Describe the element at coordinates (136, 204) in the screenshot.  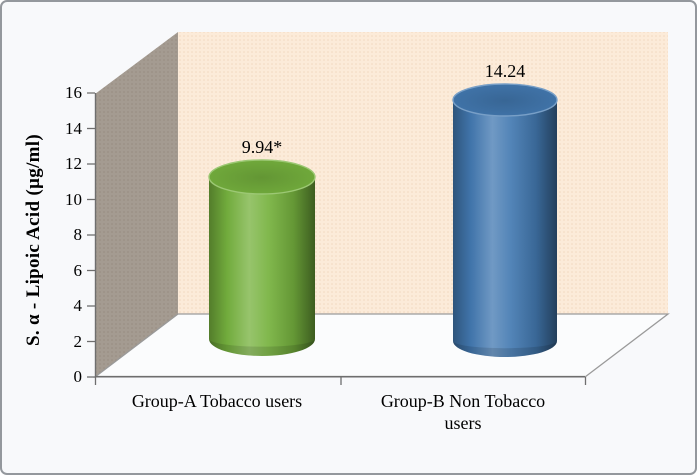
I see `side-wall` at that location.